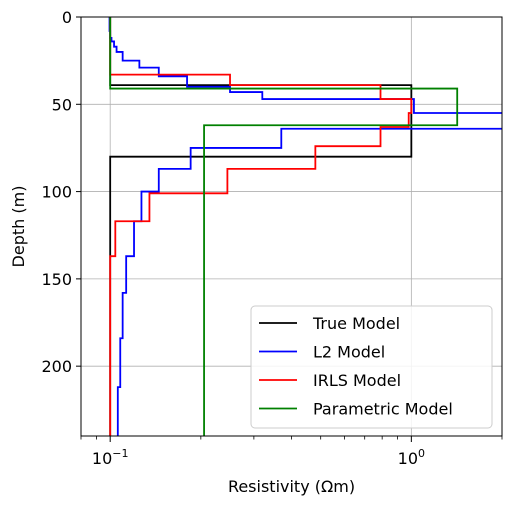 This screenshot has height=507, width=511. What do you see at coordinates (62, 104) in the screenshot?
I see `y-tick-label: 50` at bounding box center [62, 104].